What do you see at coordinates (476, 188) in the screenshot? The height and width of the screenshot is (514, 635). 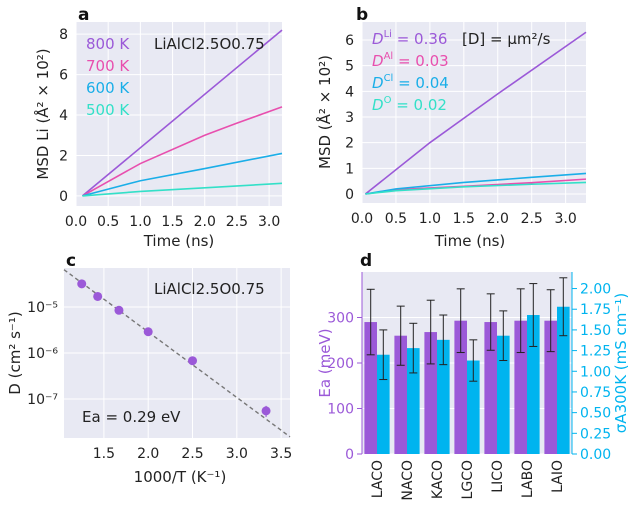 I see `series-line-O` at bounding box center [476, 188].